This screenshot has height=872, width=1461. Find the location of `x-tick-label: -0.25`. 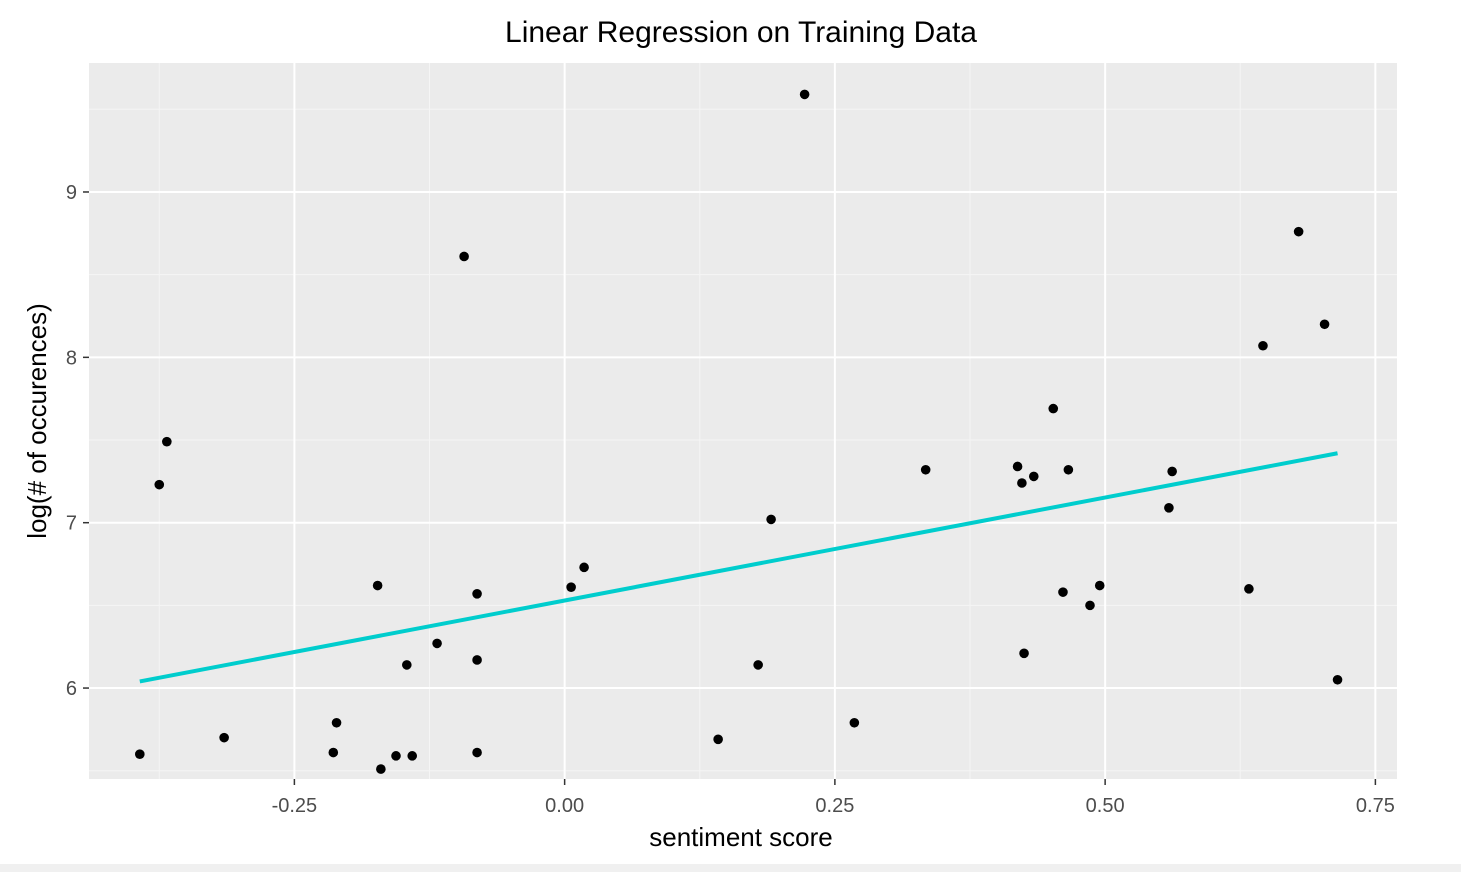

x-tick-label: -0.25 is located at coordinates (295, 806).